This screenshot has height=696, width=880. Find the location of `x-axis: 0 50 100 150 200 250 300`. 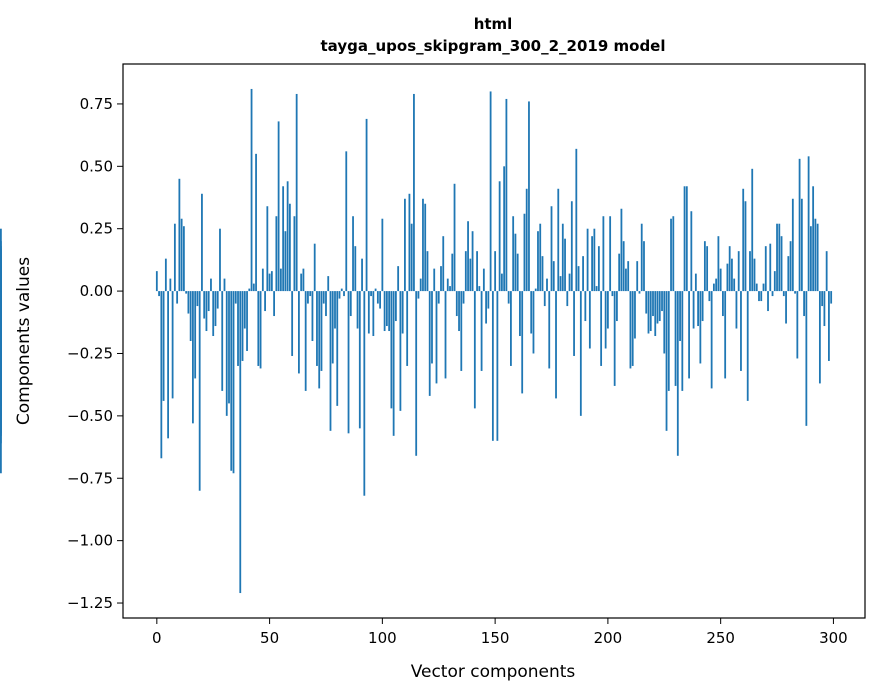

x-axis: 0 50 100 150 200 250 300 is located at coordinates (500, 632).